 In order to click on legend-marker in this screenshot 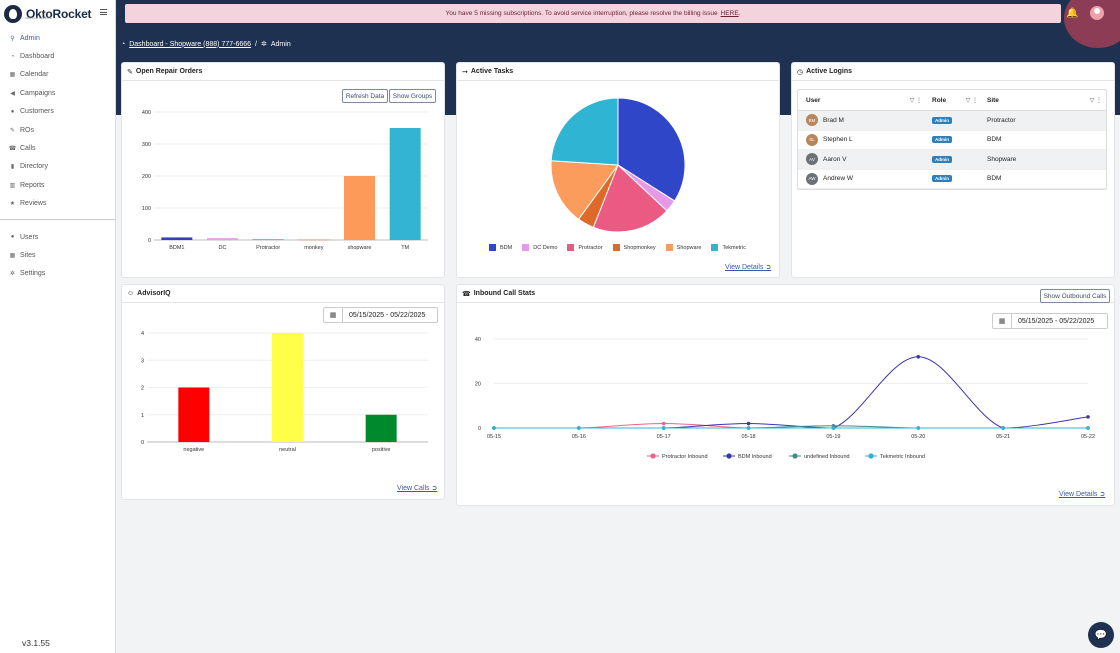, I will do `click(871, 456)`.